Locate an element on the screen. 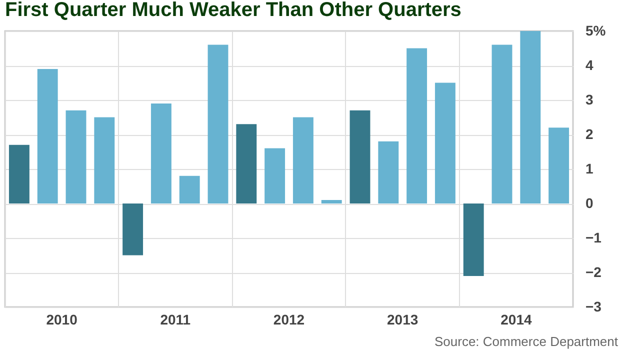  y-tick-label: 1 is located at coordinates (590, 168).